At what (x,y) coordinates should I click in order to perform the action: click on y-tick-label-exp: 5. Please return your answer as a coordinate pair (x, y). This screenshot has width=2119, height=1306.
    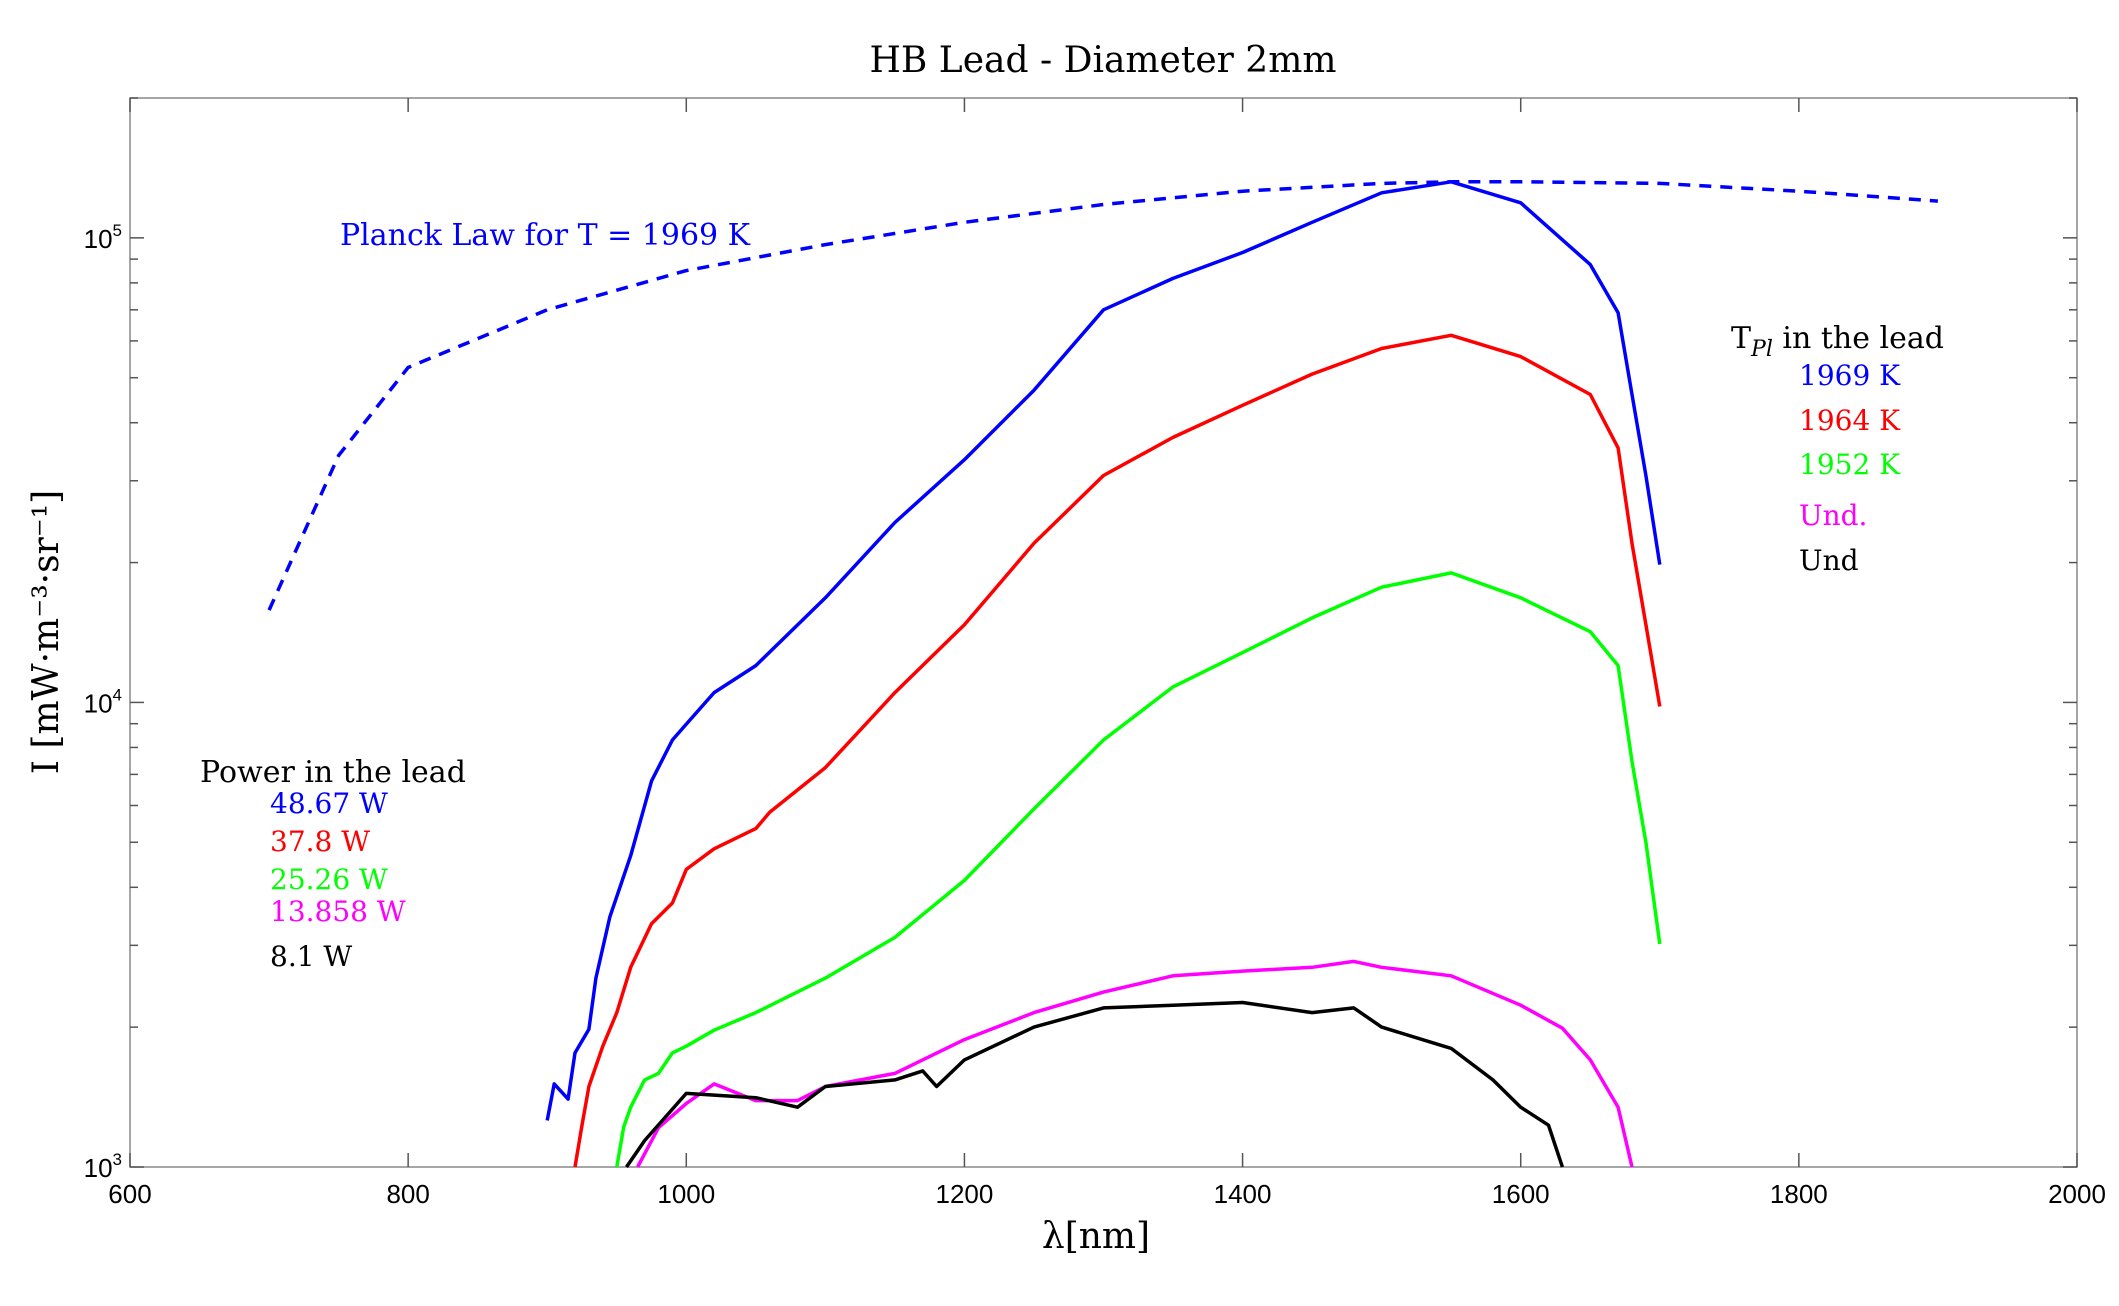
    Looking at the image, I should click on (117, 230).